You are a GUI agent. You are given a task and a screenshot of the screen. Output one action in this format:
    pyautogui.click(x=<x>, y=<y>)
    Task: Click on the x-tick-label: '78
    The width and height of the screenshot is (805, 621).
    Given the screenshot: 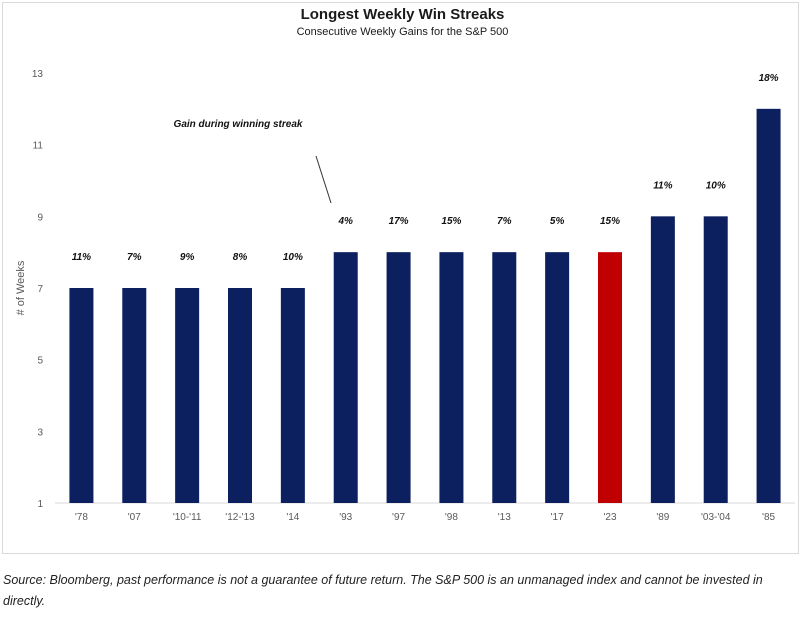 What is the action you would take?
    pyautogui.click(x=81, y=517)
    